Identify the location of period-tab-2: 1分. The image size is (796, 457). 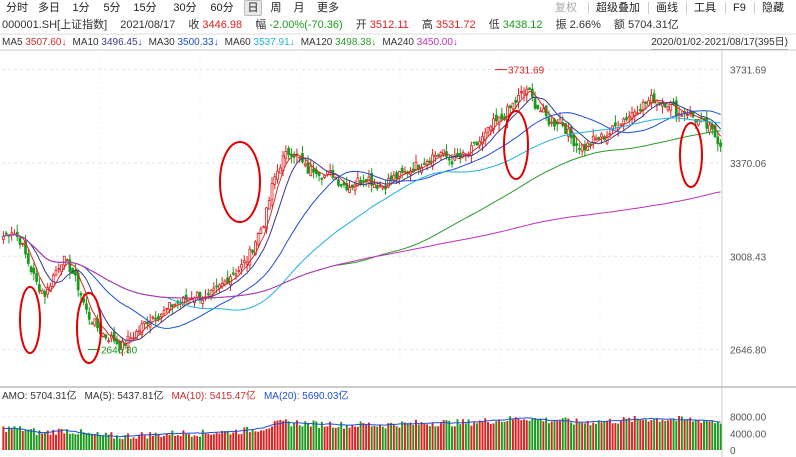
(81, 8).